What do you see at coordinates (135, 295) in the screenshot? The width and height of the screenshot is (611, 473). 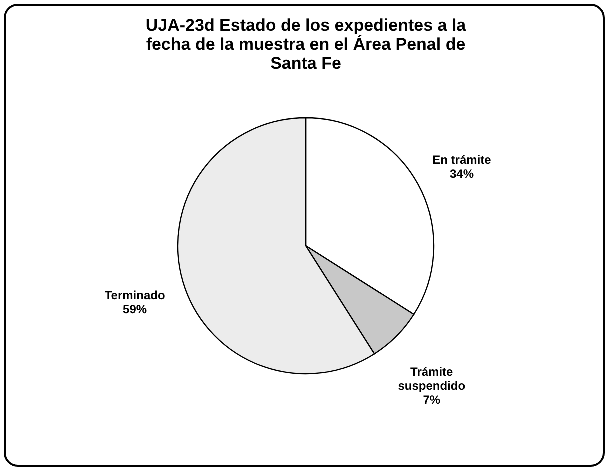 I see `slice-label: Terminado` at bounding box center [135, 295].